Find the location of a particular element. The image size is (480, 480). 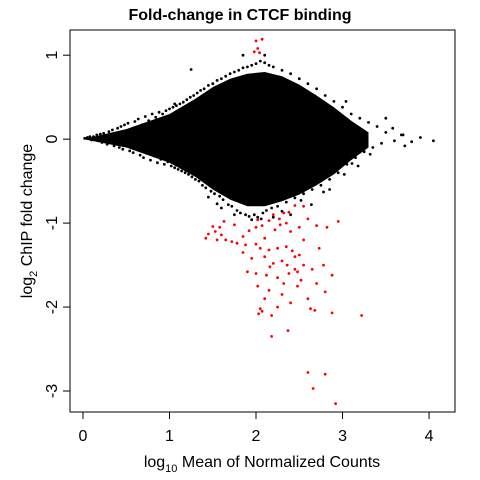

y-axis-label: log2 ChIP fold change is located at coordinates (29, 221).